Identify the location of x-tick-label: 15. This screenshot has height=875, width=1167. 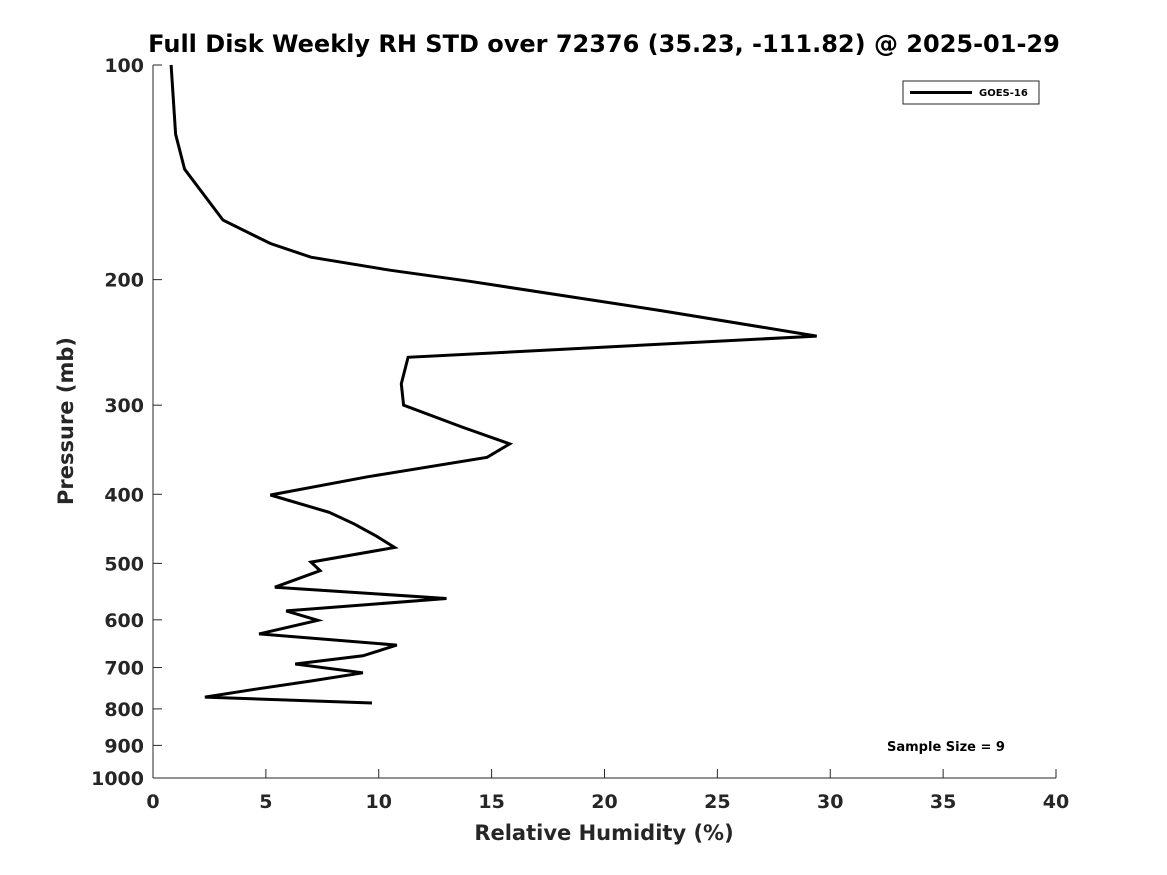
(491, 802).